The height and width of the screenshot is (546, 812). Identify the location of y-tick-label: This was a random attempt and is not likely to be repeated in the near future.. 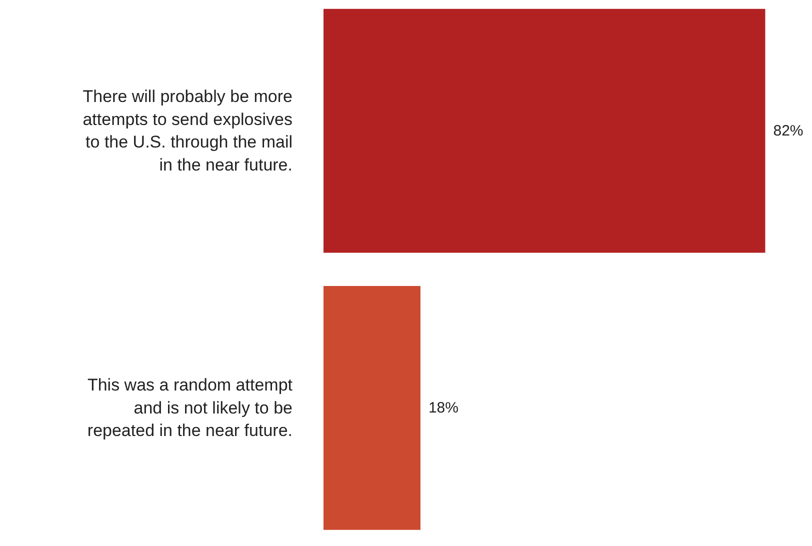
(190, 408).